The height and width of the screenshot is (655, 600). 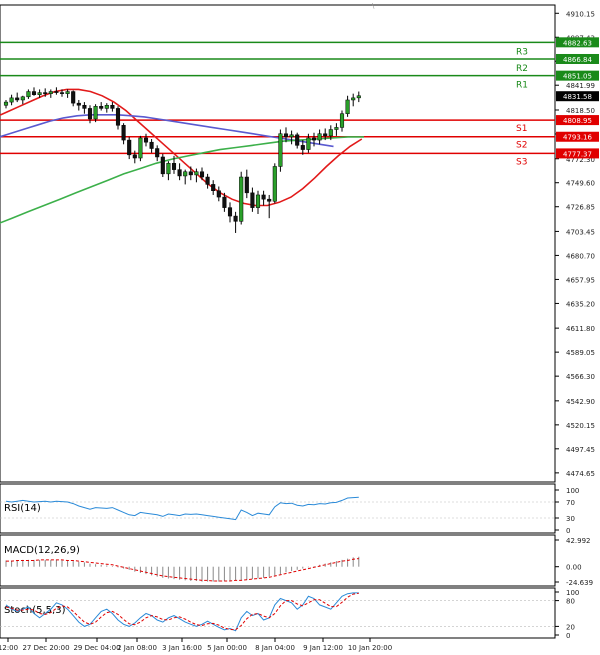 What do you see at coordinates (45, 648) in the screenshot?
I see `x-tick-label: 27 Dec 20:00` at bounding box center [45, 648].